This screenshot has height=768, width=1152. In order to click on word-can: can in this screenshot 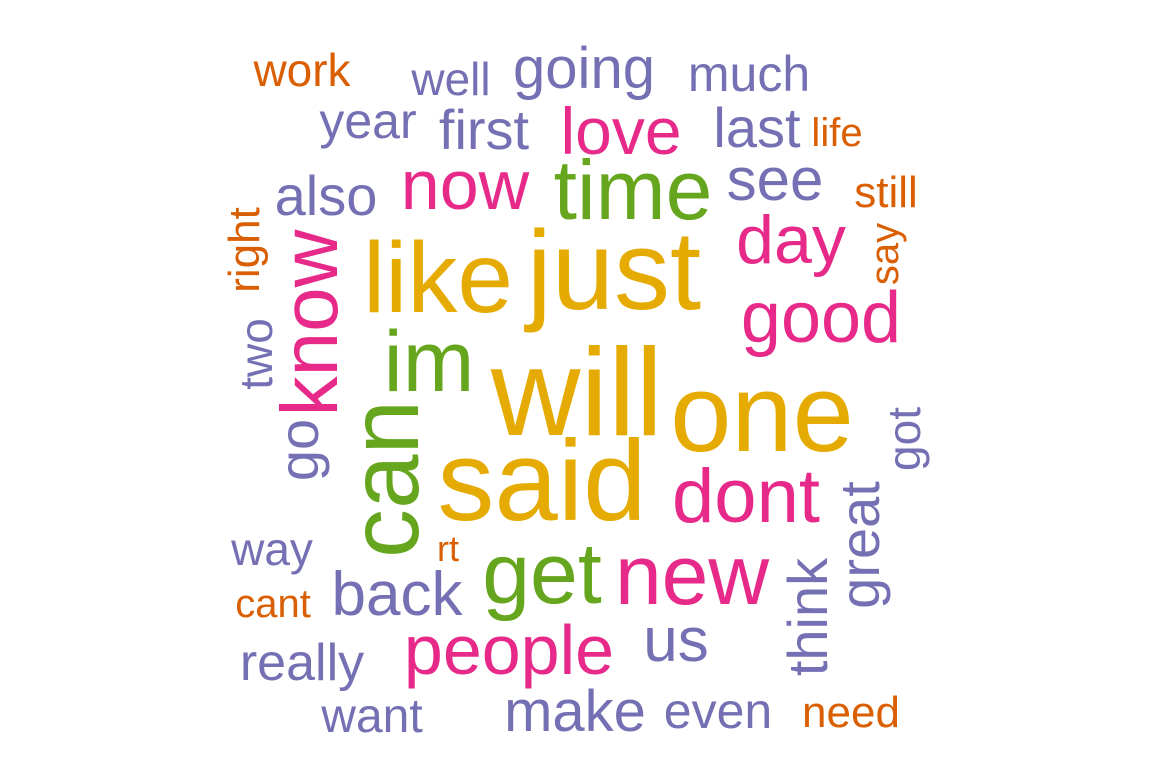, I will do `click(384, 479)`.